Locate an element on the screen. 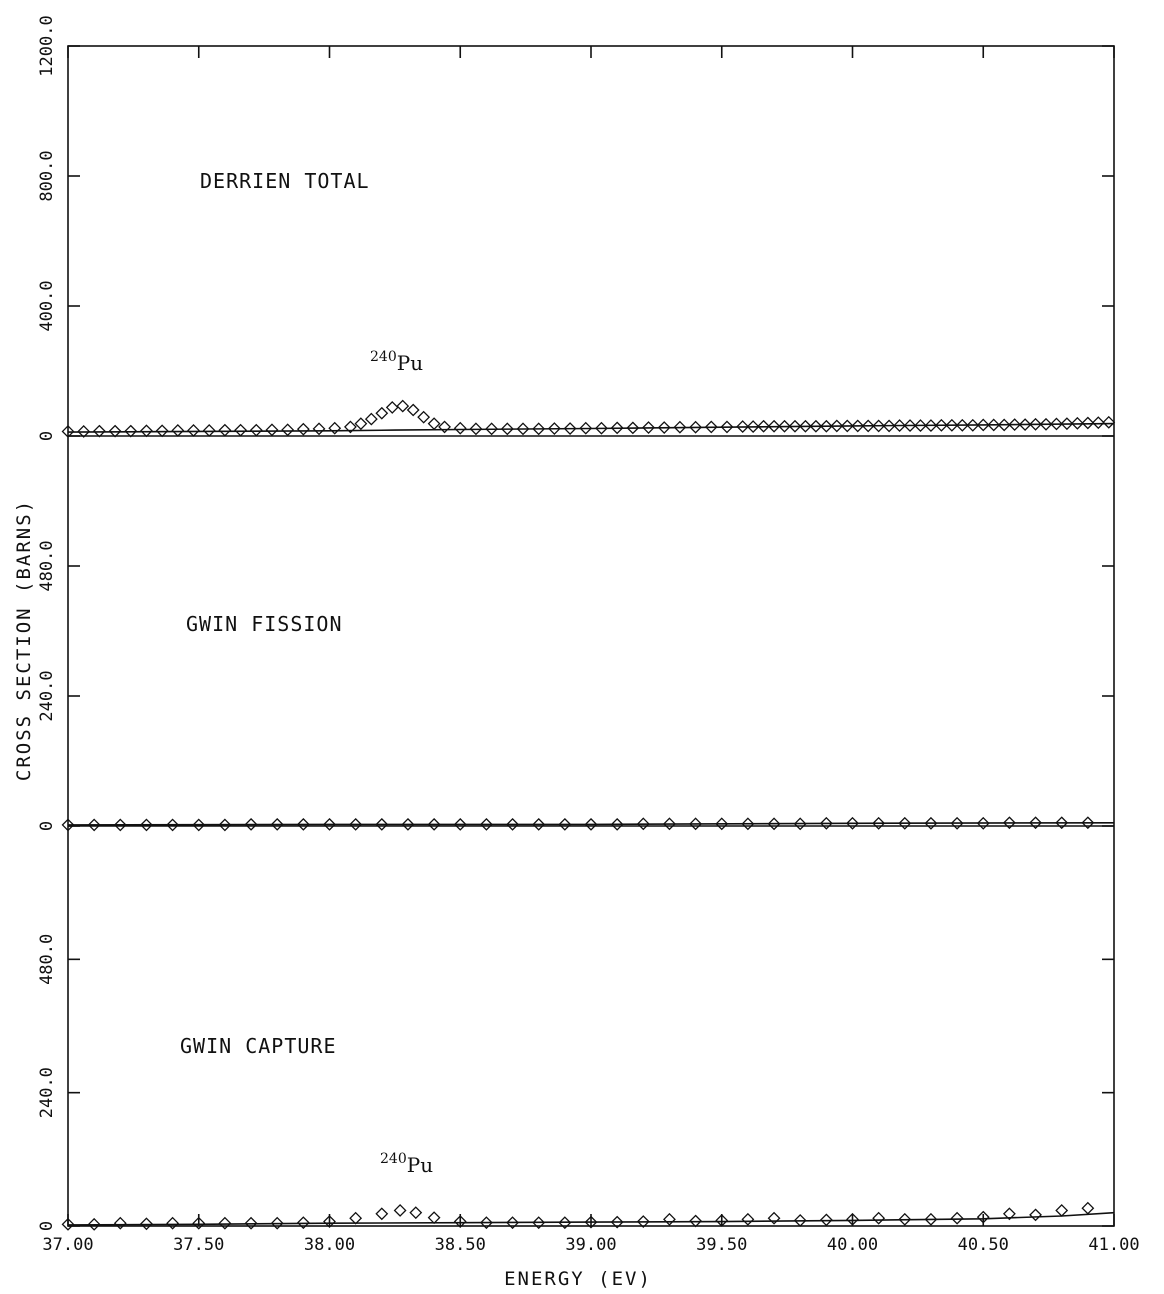  x-tick-label: 38.00 is located at coordinates (329, 1245).